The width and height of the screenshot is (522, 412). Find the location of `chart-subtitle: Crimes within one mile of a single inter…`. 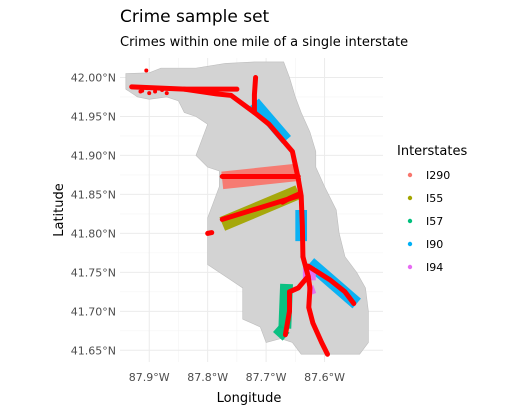

chart-subtitle: Crimes within one mile of a single inter… is located at coordinates (264, 42).